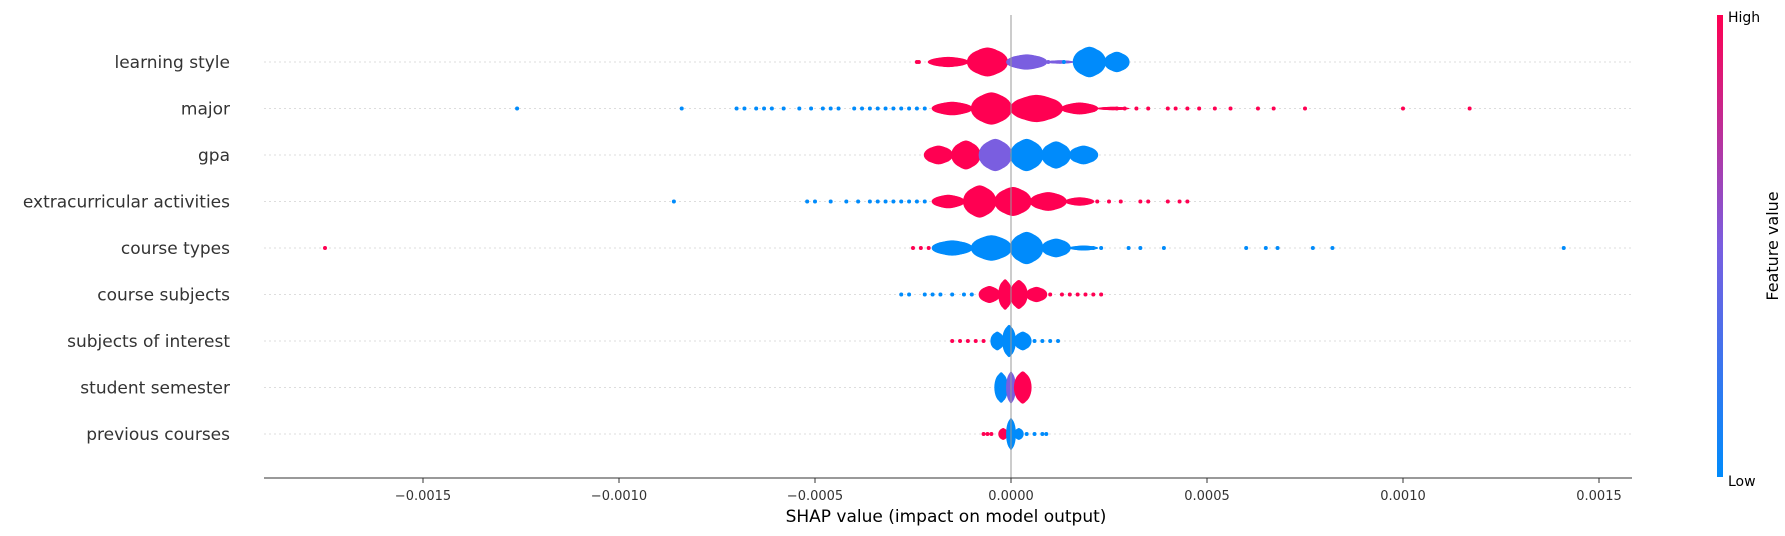 The height and width of the screenshot is (536, 1785). I want to click on feature-label: gpa, so click(214, 156).